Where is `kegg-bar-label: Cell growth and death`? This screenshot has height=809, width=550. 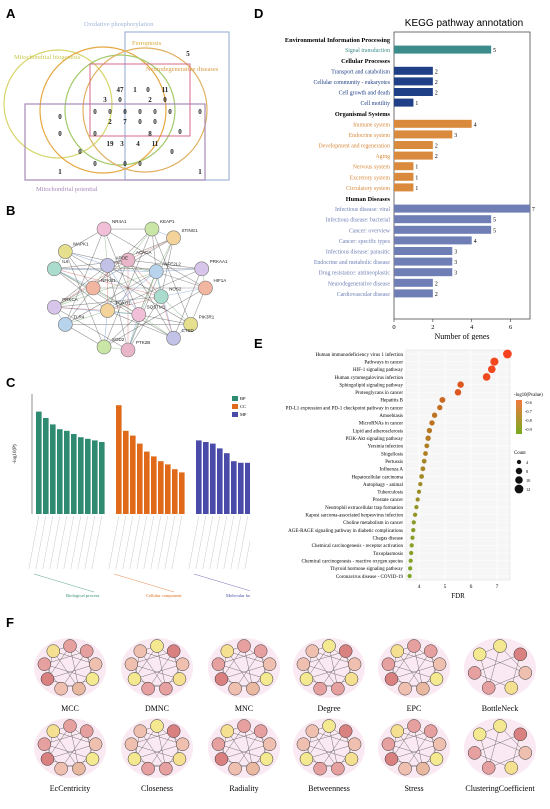
kegg-bar-label: Cell growth and death is located at coordinates (364, 94).